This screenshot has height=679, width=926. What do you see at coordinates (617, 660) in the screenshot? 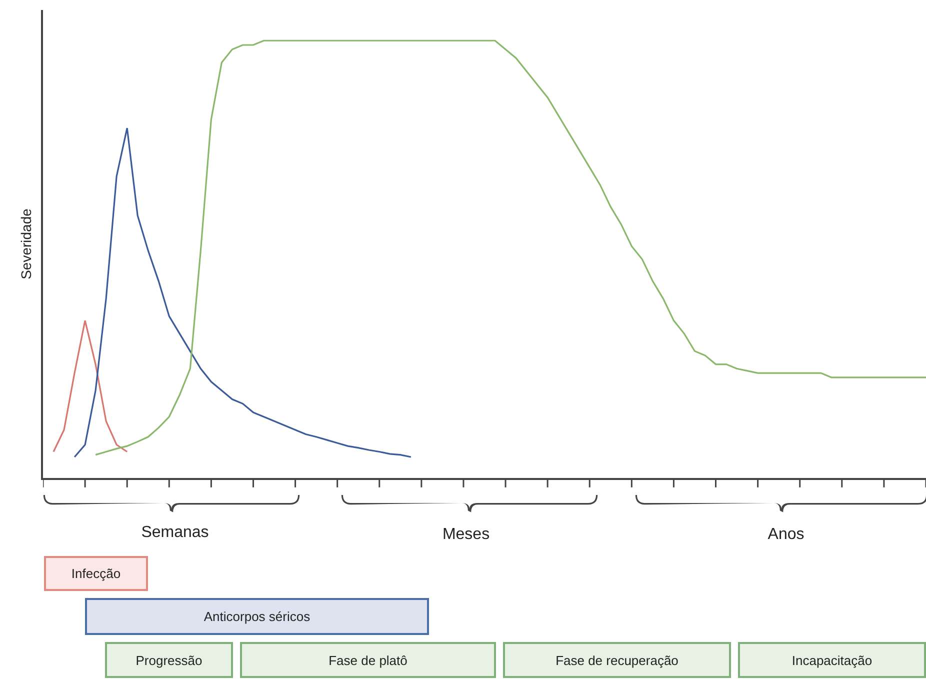
I see `text: Fase de recuperação` at bounding box center [617, 660].